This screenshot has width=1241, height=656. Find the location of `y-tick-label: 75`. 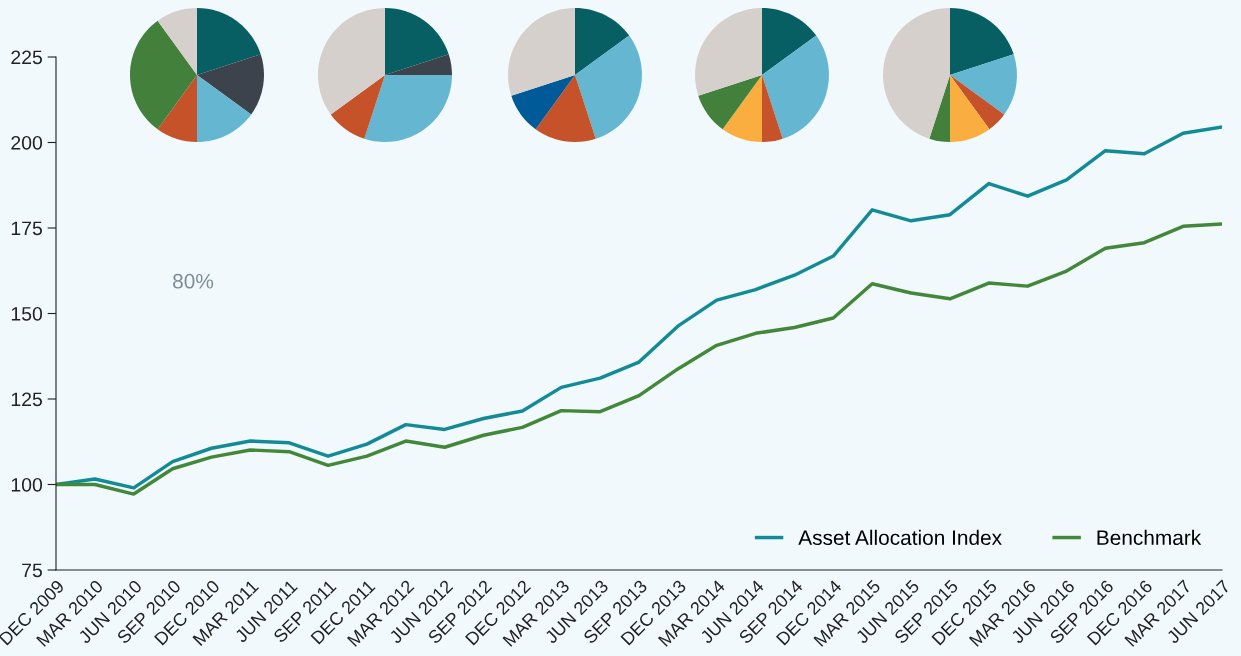

y-tick-label: 75 is located at coordinates (32, 570).